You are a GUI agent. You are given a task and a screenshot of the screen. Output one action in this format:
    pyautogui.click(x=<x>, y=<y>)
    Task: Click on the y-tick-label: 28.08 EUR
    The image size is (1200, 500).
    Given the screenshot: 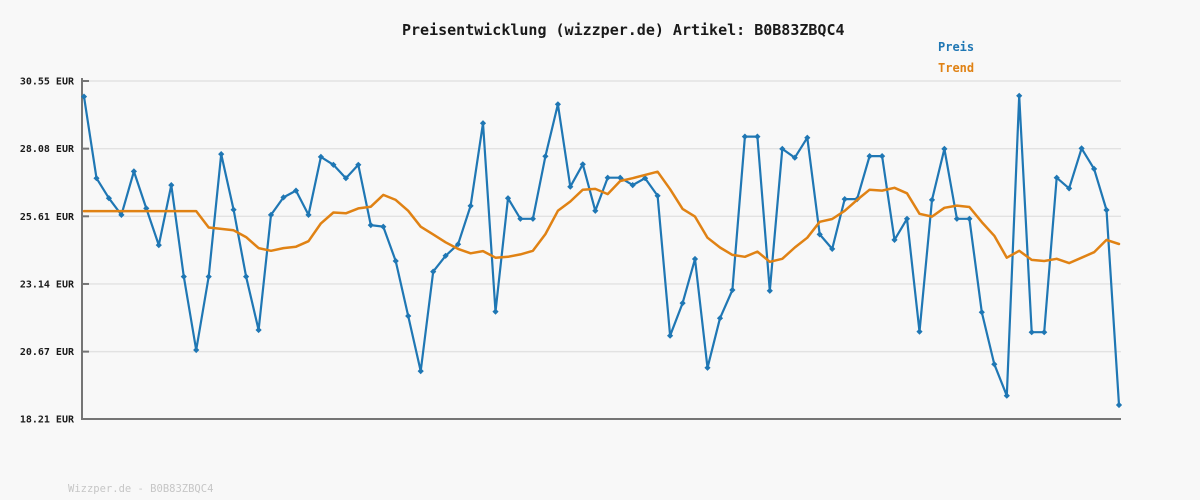 What is the action you would take?
    pyautogui.click(x=47, y=149)
    